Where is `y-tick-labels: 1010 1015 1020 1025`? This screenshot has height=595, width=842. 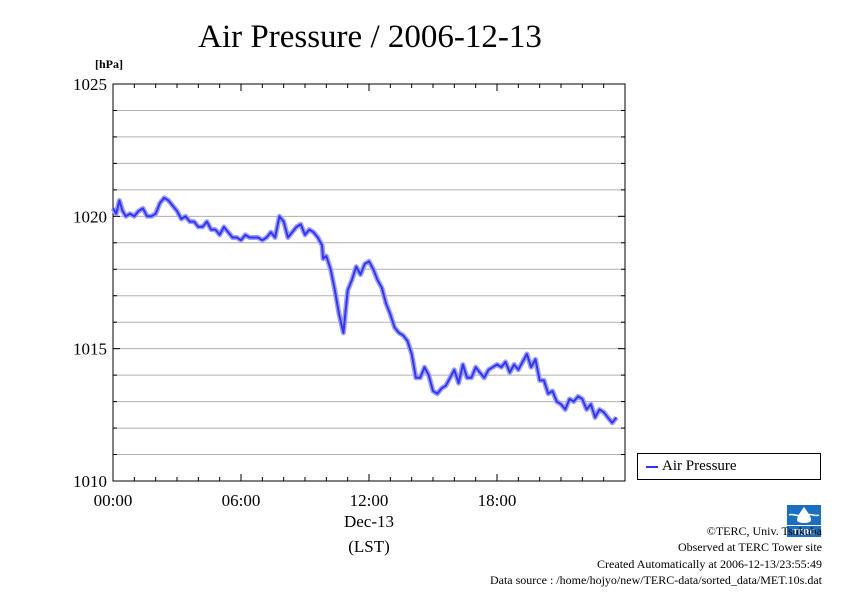
y-tick-labels: 1010 1015 1020 1025 is located at coordinates (90, 283).